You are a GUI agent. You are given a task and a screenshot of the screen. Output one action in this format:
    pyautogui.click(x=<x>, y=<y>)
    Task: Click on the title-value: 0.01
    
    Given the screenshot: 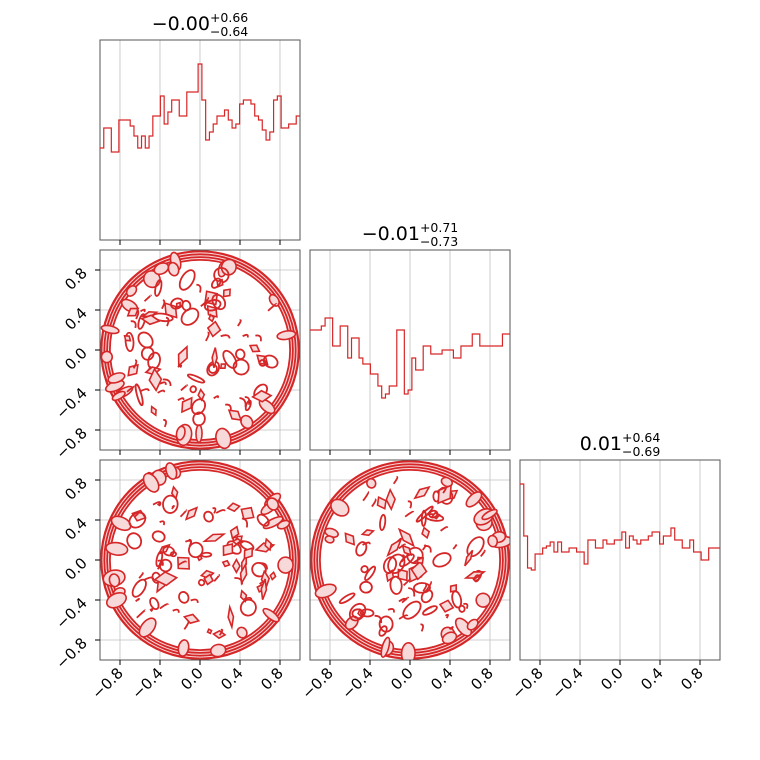 What is the action you would take?
    pyautogui.click(x=601, y=444)
    